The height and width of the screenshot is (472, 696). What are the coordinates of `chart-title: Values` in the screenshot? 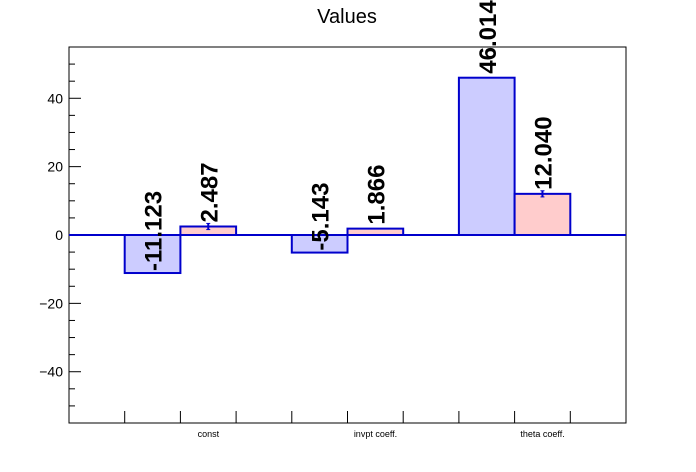 It's located at (347, 17).